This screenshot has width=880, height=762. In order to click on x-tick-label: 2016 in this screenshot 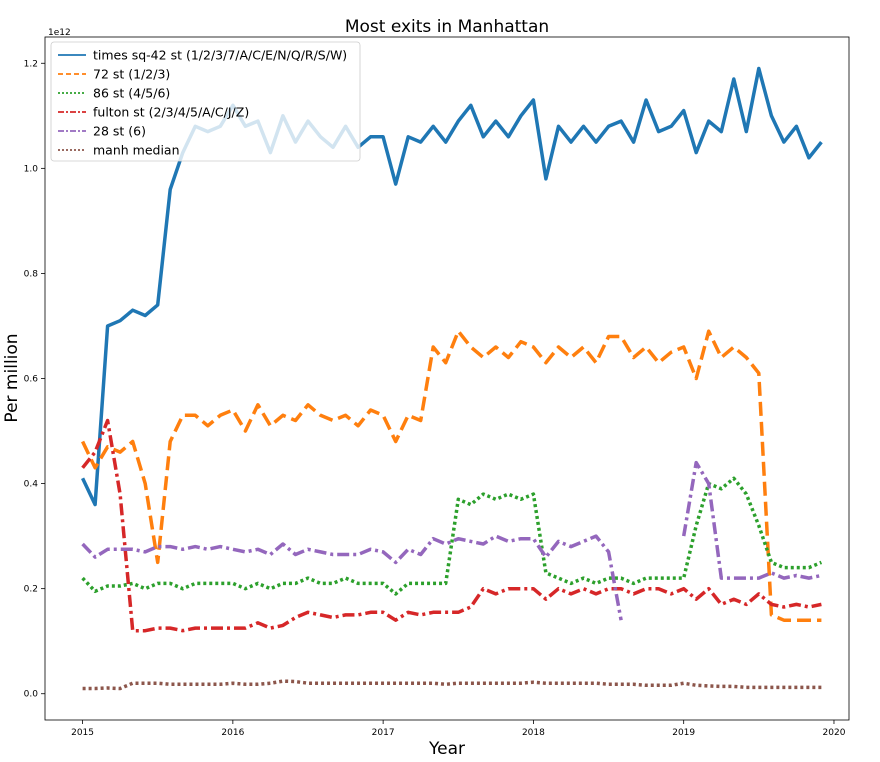, I will do `click(232, 733)`.